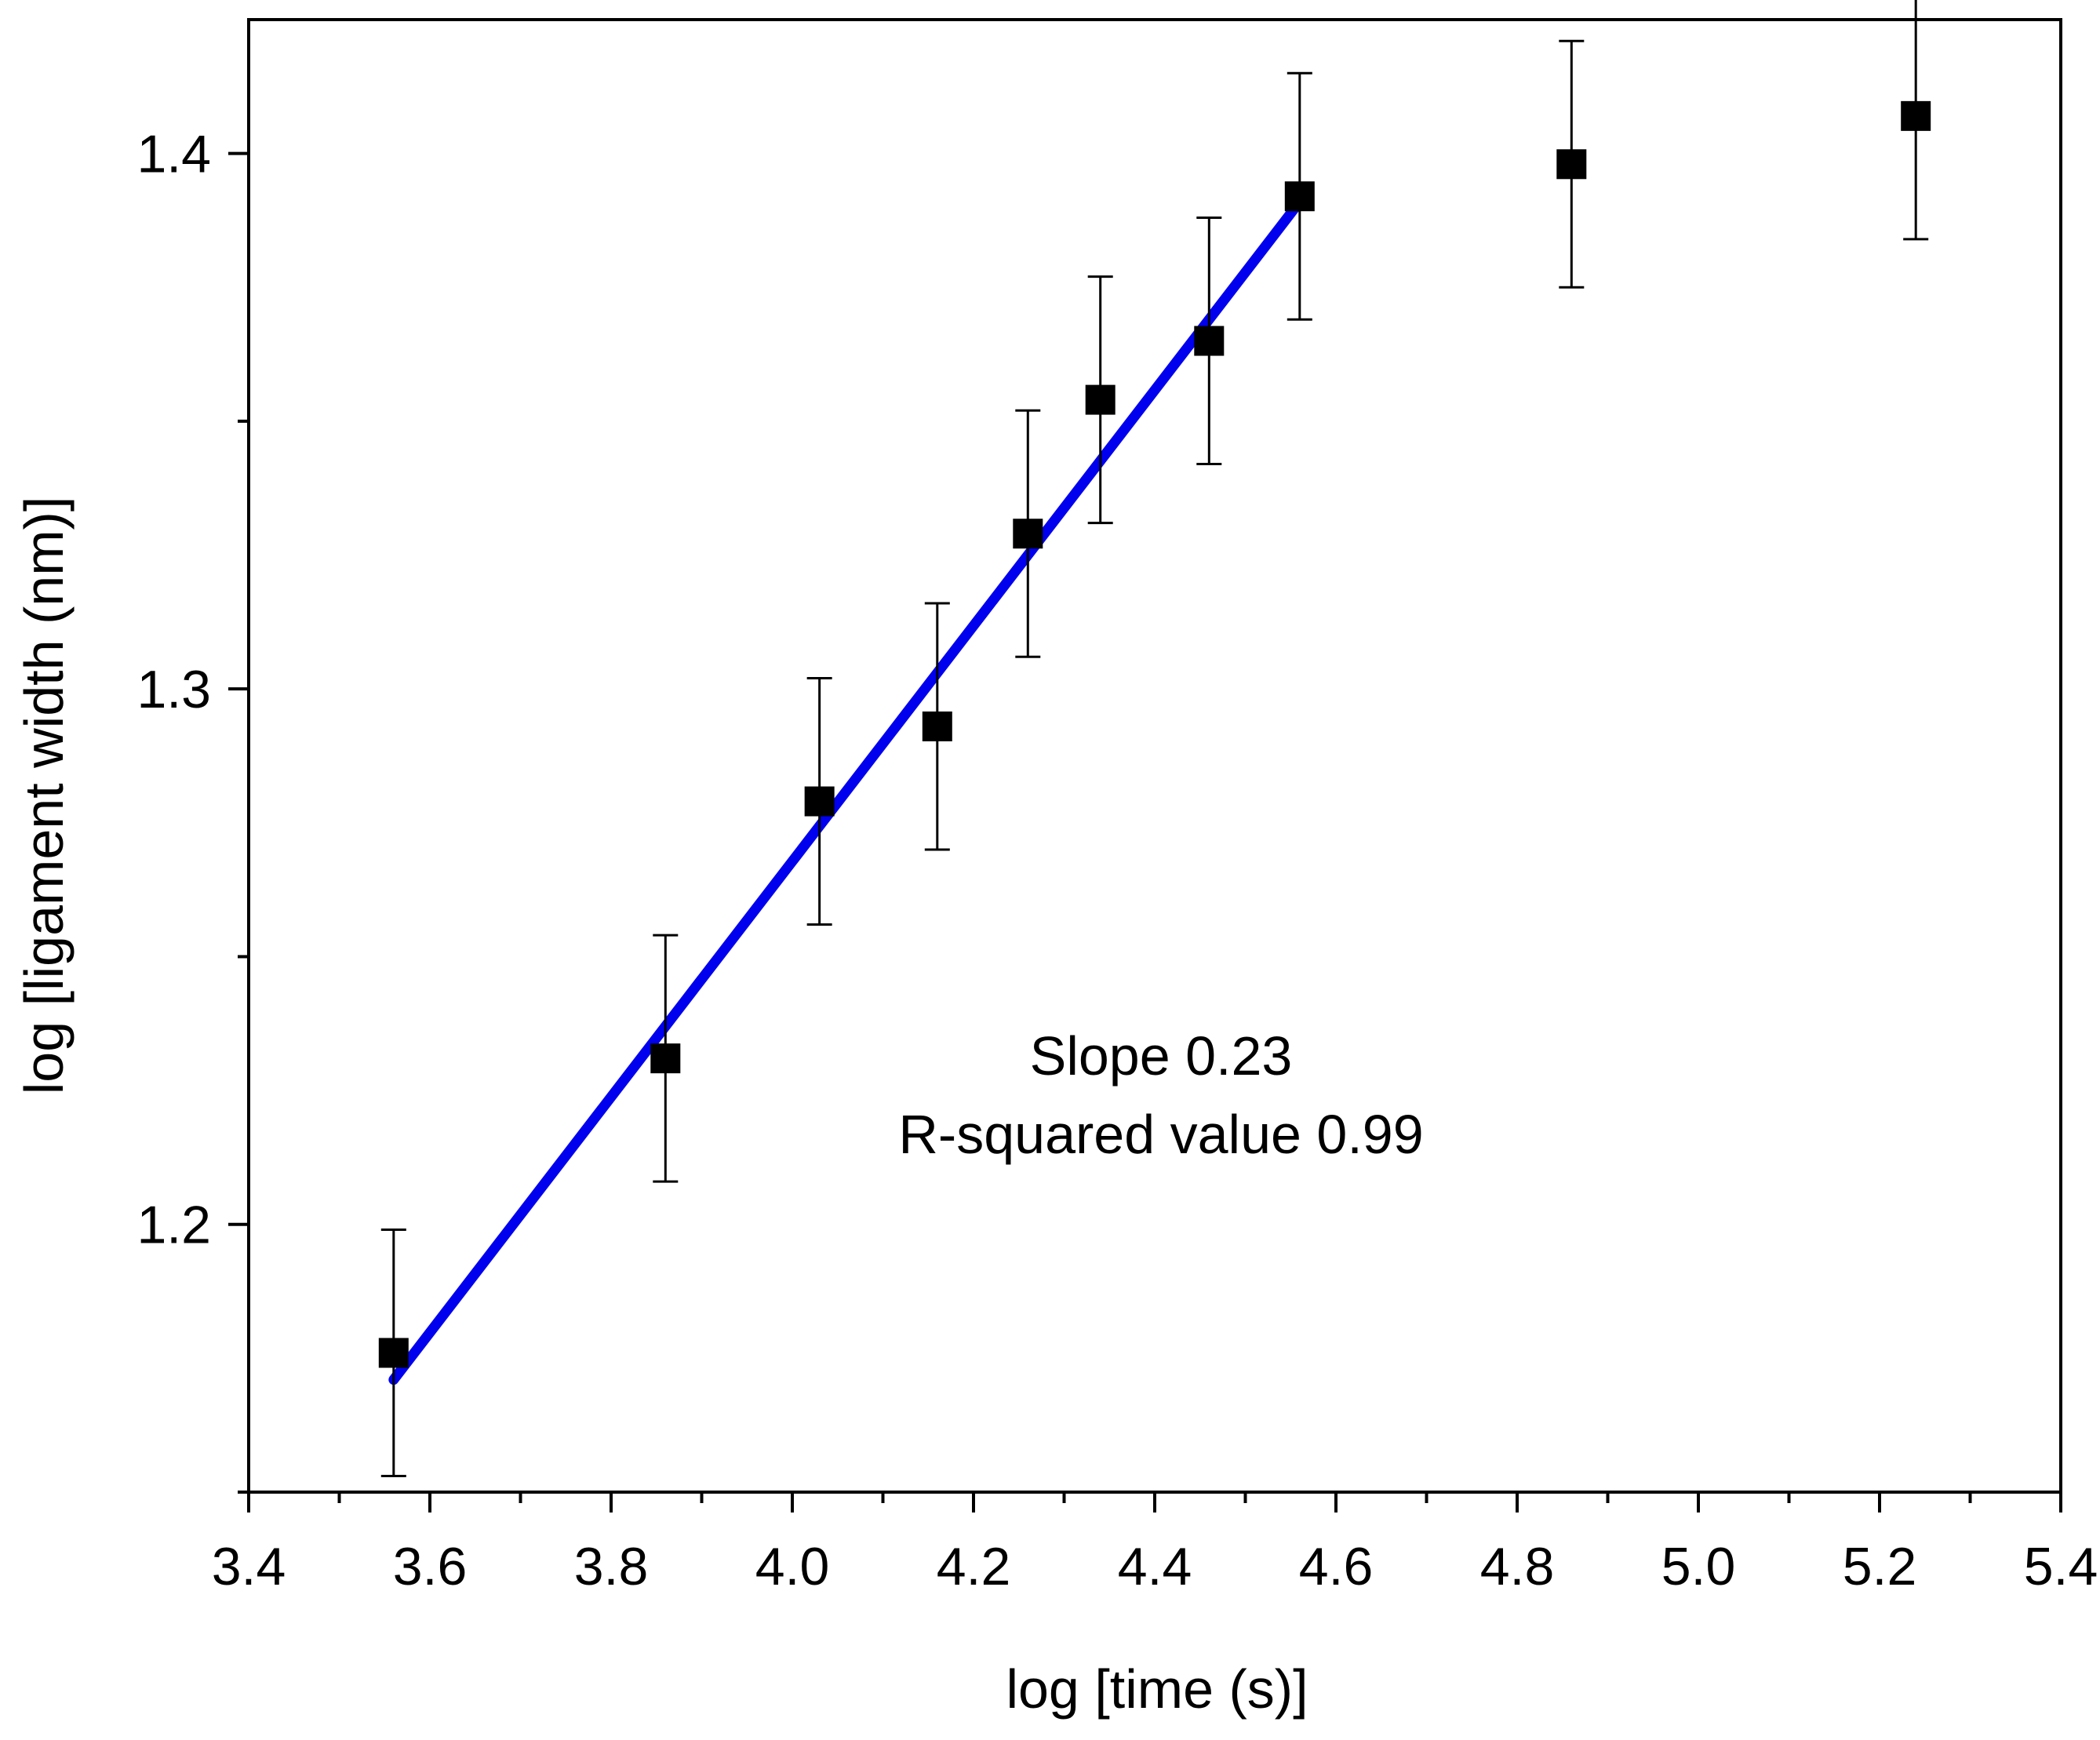 Image resolution: width=2100 pixels, height=1740 pixels. Describe the element at coordinates (1517, 1566) in the screenshot. I see `x-tick-label: 4.8` at that location.